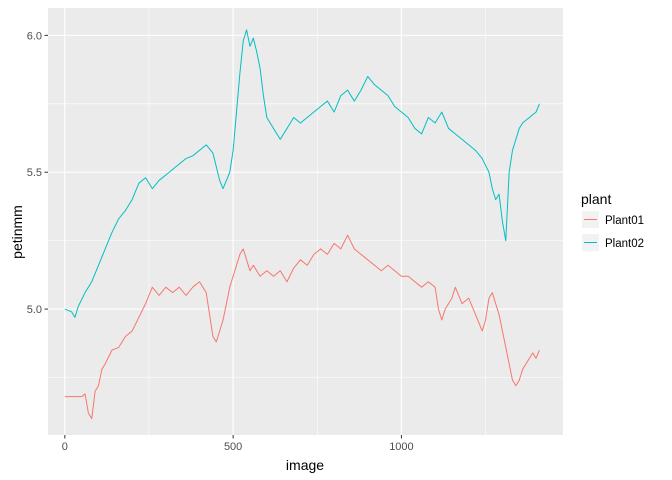 Image resolution: width=672 pixels, height=480 pixels. I want to click on x-tick-label: 0, so click(65, 447).